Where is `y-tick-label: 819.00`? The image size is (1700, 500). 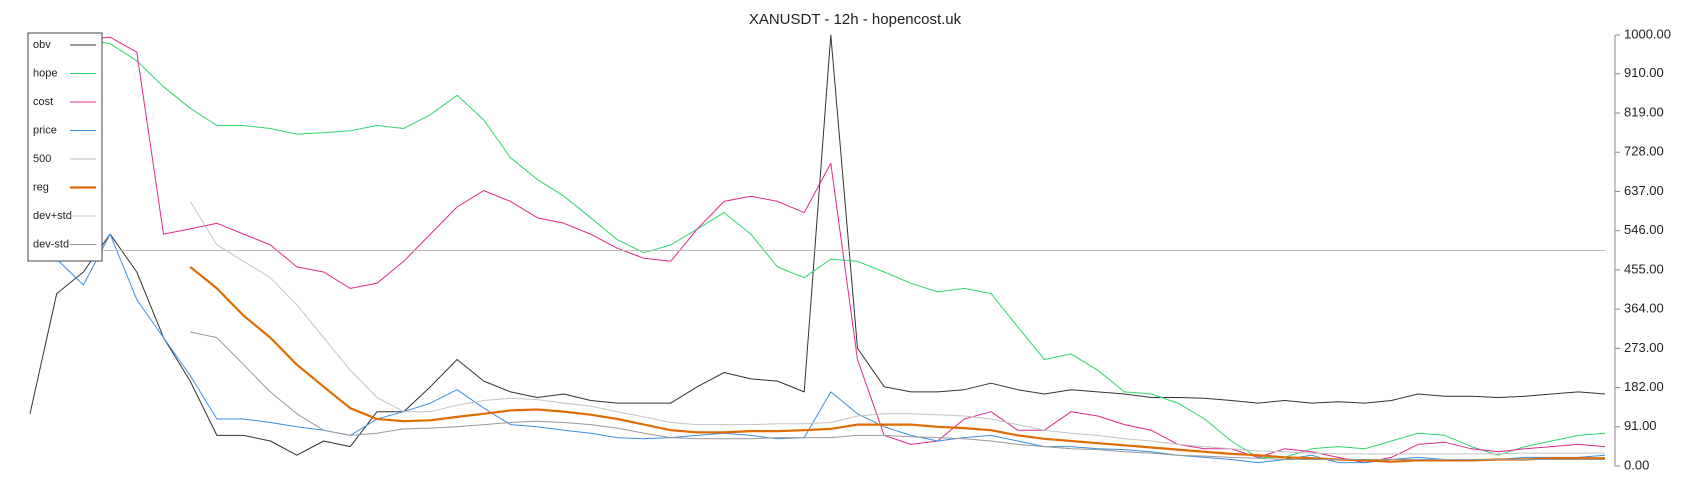
y-tick-label: 819.00 is located at coordinates (1644, 111).